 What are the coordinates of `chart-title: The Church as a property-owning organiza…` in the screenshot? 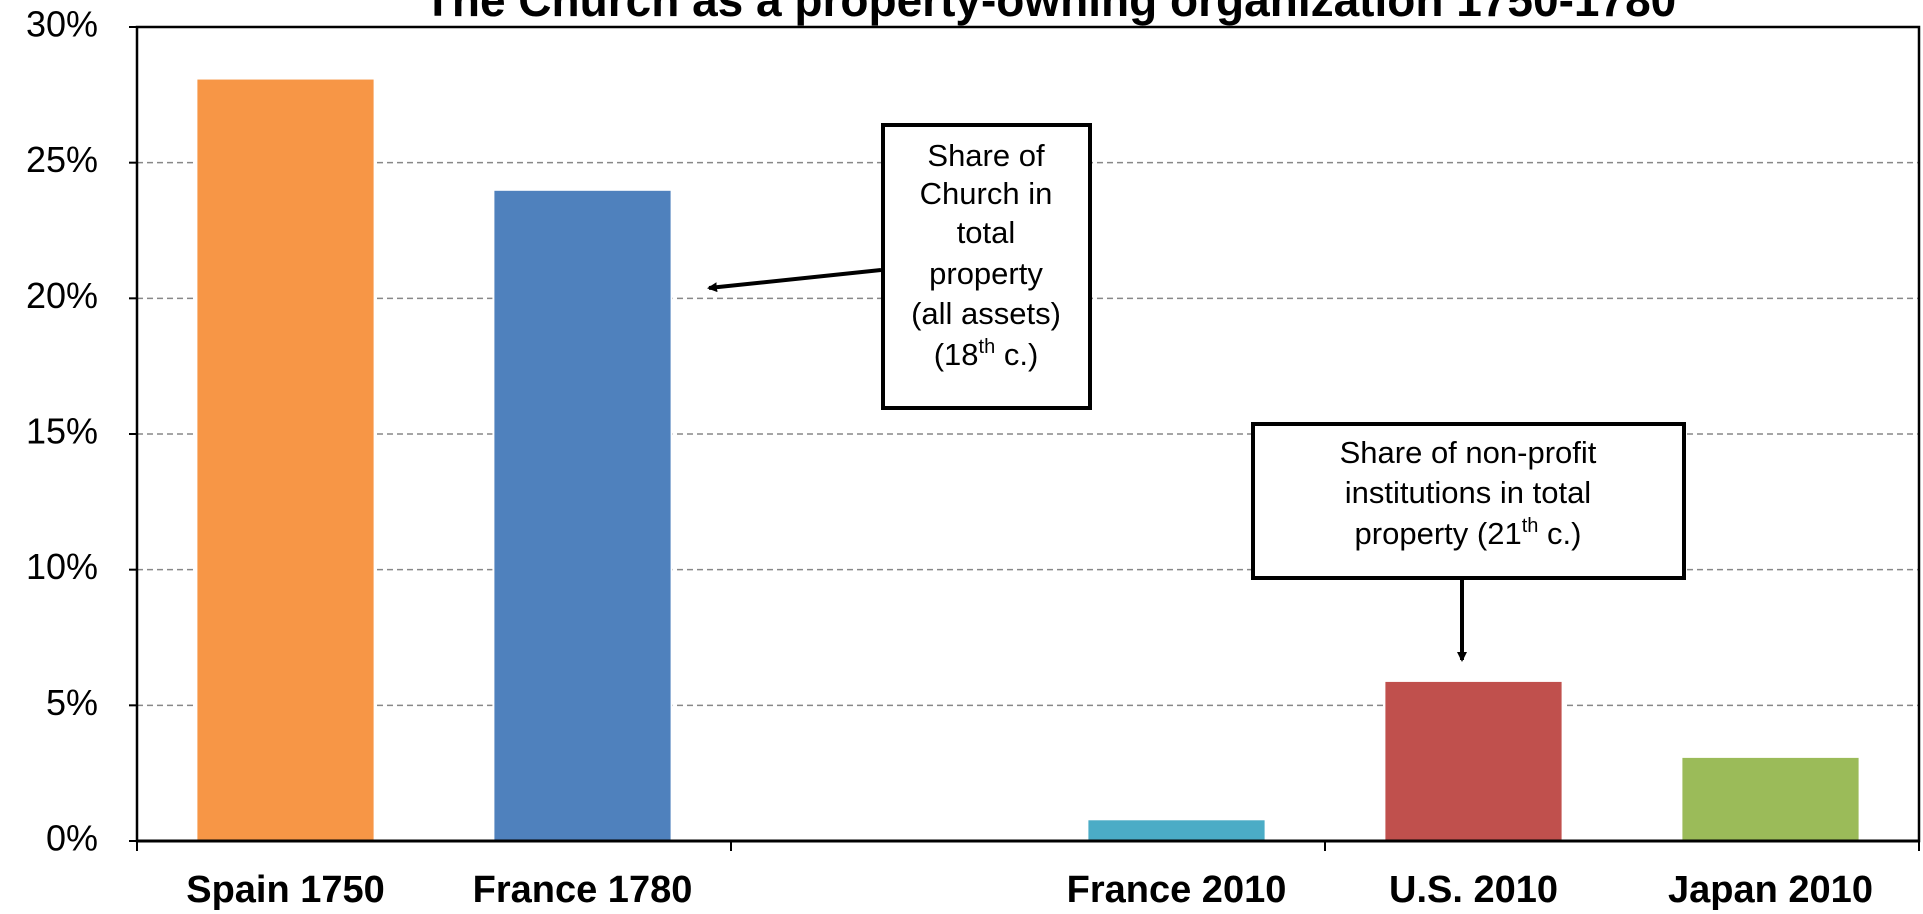 It's located at (1050, 13).